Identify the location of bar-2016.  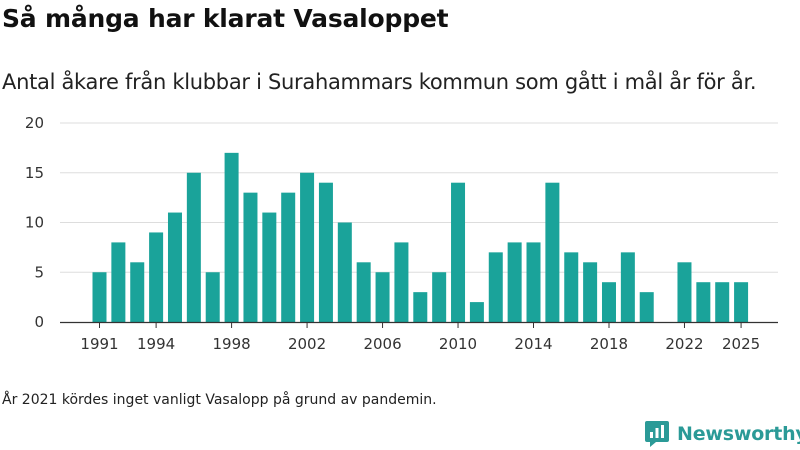
(571, 287).